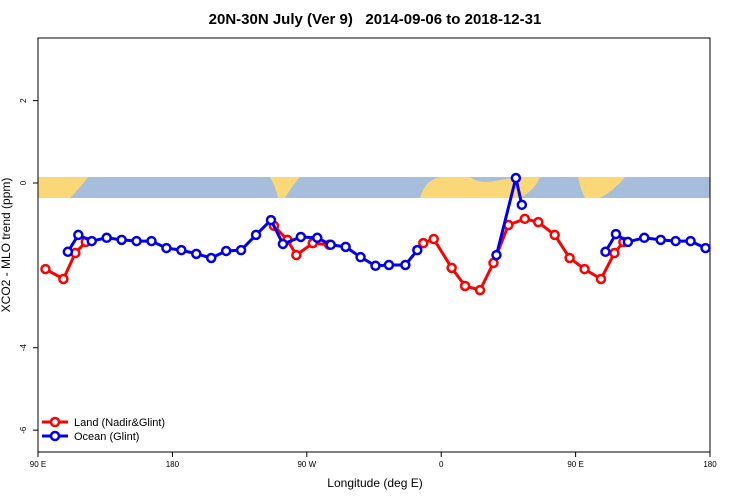 The height and width of the screenshot is (500, 750). What do you see at coordinates (23, 100) in the screenshot?
I see `y-tick-label: 2` at bounding box center [23, 100].